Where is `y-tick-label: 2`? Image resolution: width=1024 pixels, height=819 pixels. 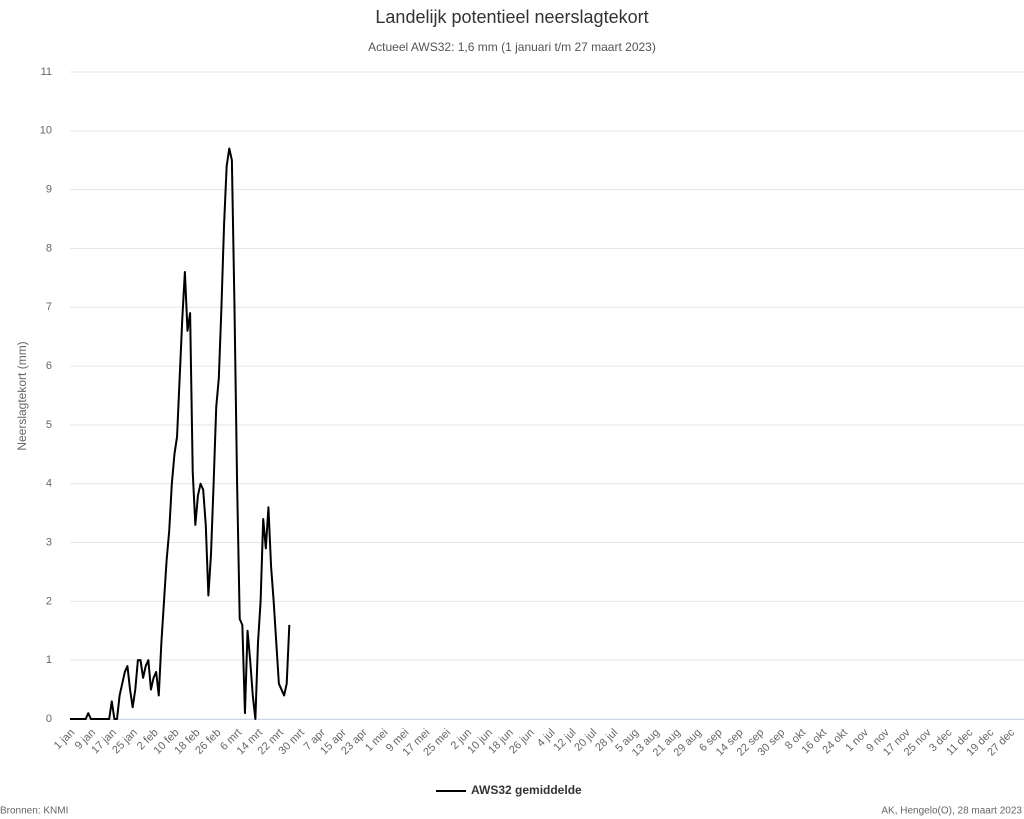 y-tick-label: 2 is located at coordinates (49, 601).